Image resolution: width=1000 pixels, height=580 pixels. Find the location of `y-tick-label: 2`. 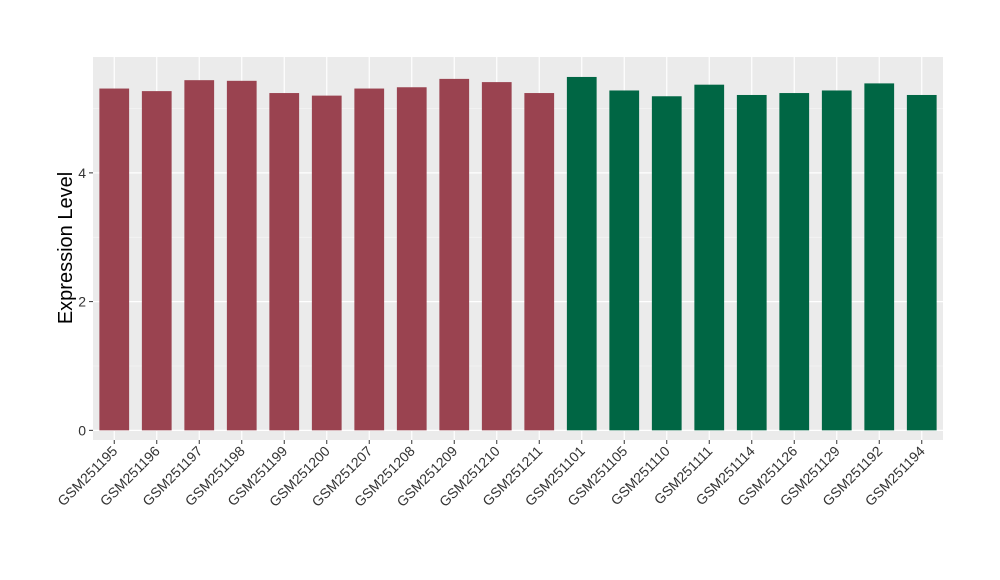

y-tick-label: 2 is located at coordinates (82, 302).